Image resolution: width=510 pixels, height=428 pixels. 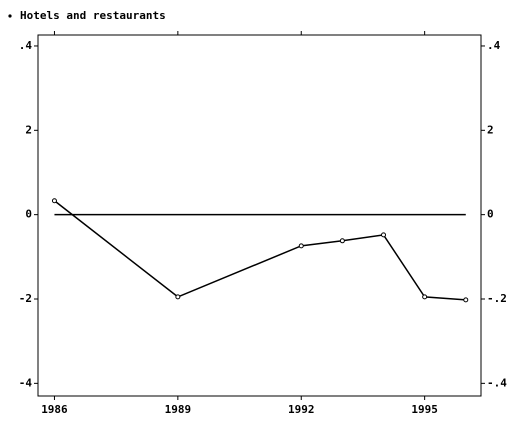 What do you see at coordinates (178, 409) in the screenshot?
I see `x-tick-label: 1989` at bounding box center [178, 409].